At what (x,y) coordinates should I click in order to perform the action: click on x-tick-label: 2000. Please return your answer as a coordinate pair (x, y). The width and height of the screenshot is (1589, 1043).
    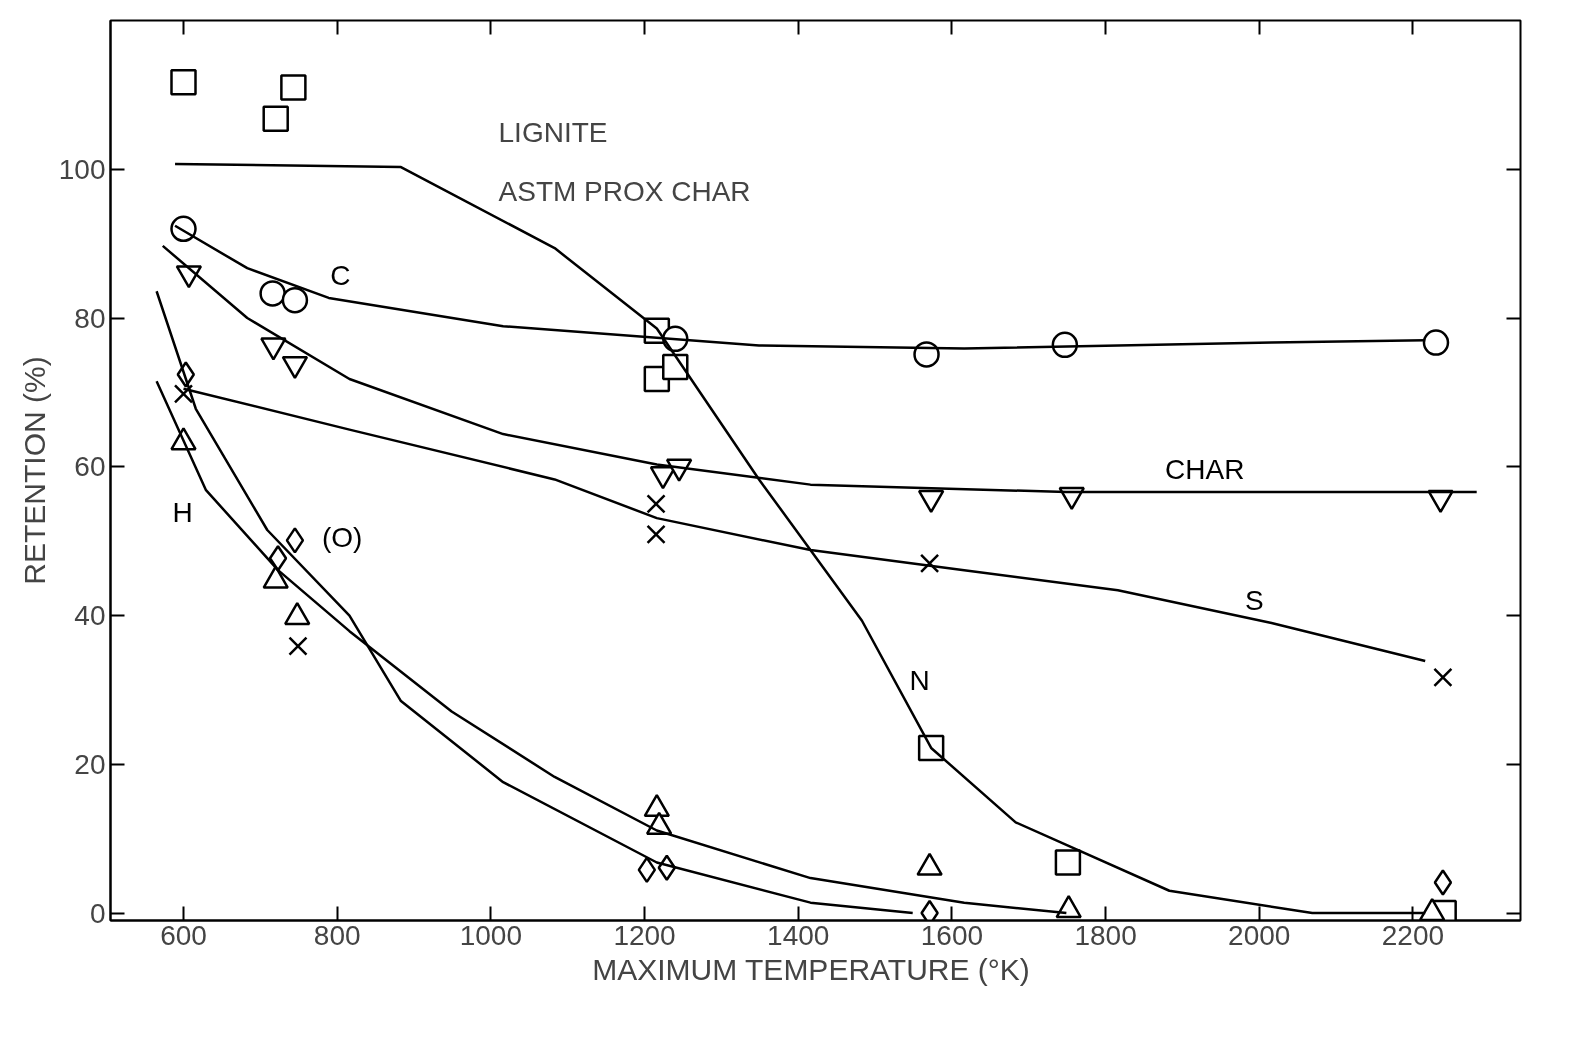
    Looking at the image, I should click on (1259, 935).